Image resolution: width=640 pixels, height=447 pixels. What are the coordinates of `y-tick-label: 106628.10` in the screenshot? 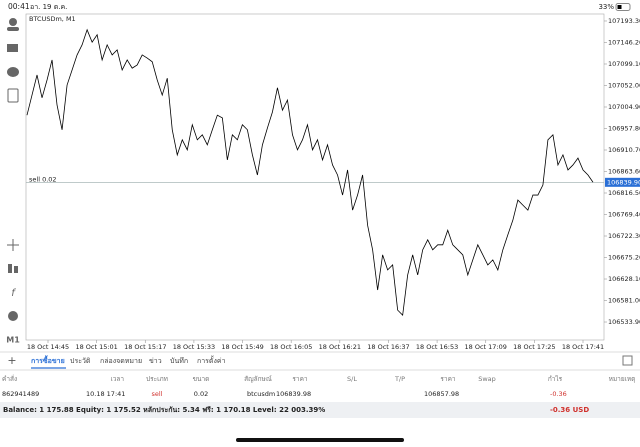 It's located at (624, 279).